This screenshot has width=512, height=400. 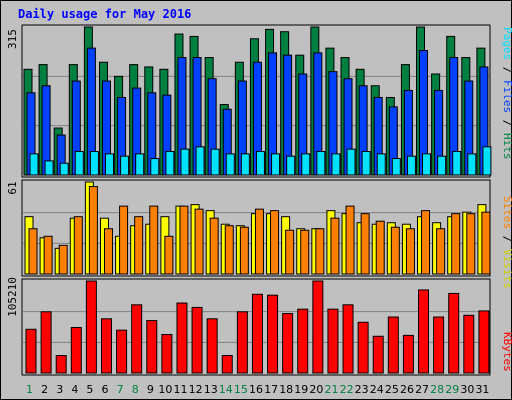 I want to click on 16, so click(x=259, y=241).